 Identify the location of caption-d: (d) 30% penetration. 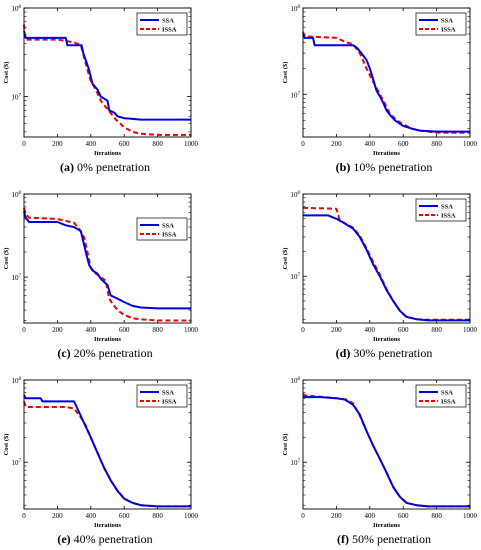
(384, 353).